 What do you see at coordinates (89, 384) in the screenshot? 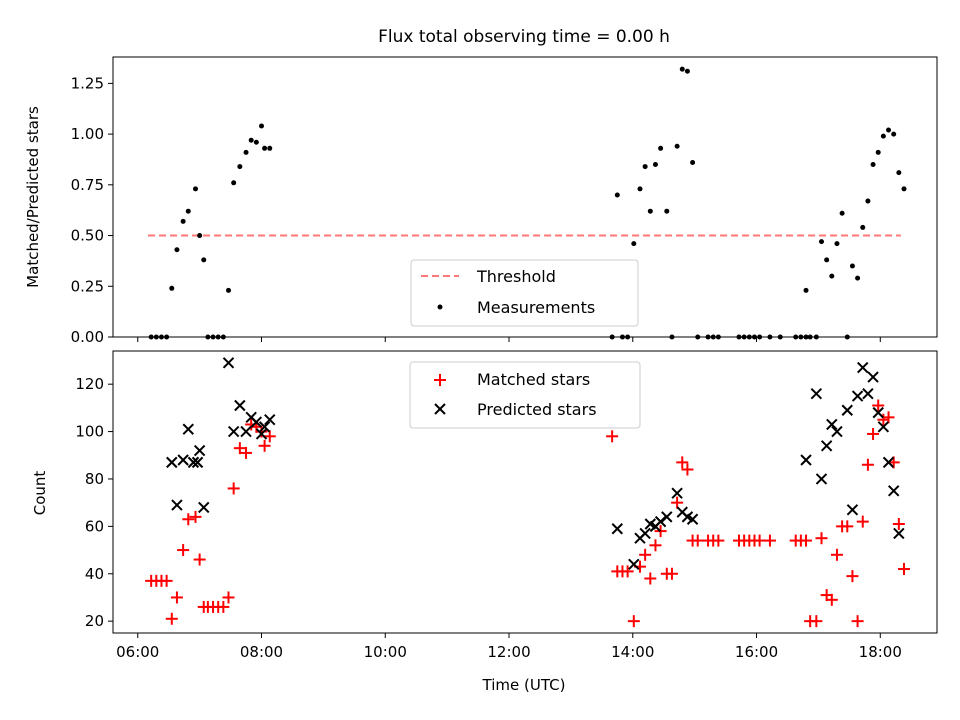
I see `y-tick-label: 120` at bounding box center [89, 384].